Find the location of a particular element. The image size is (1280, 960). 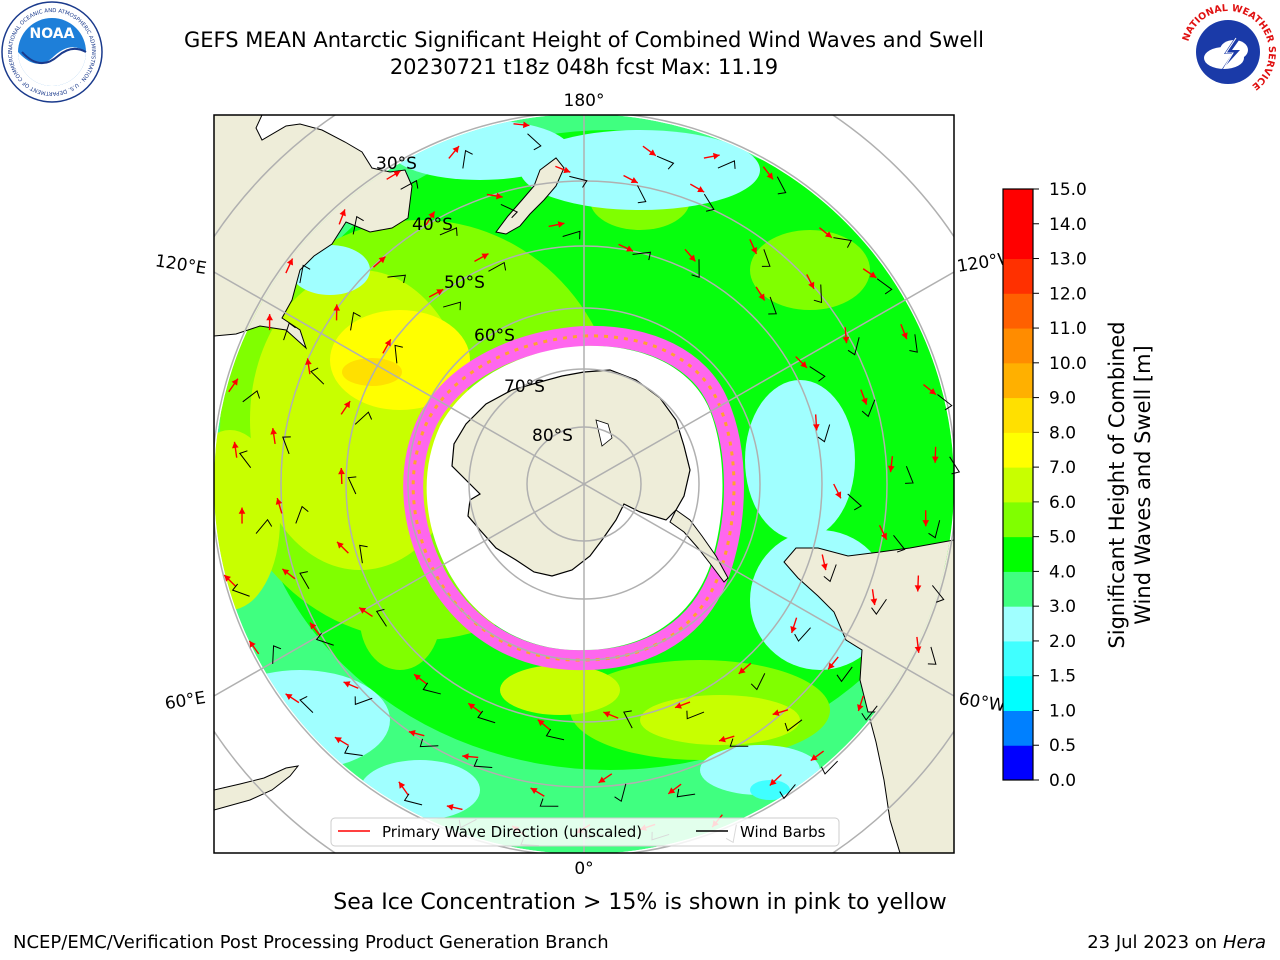

colorbar-tick-label: 11.0 is located at coordinates (1068, 329).